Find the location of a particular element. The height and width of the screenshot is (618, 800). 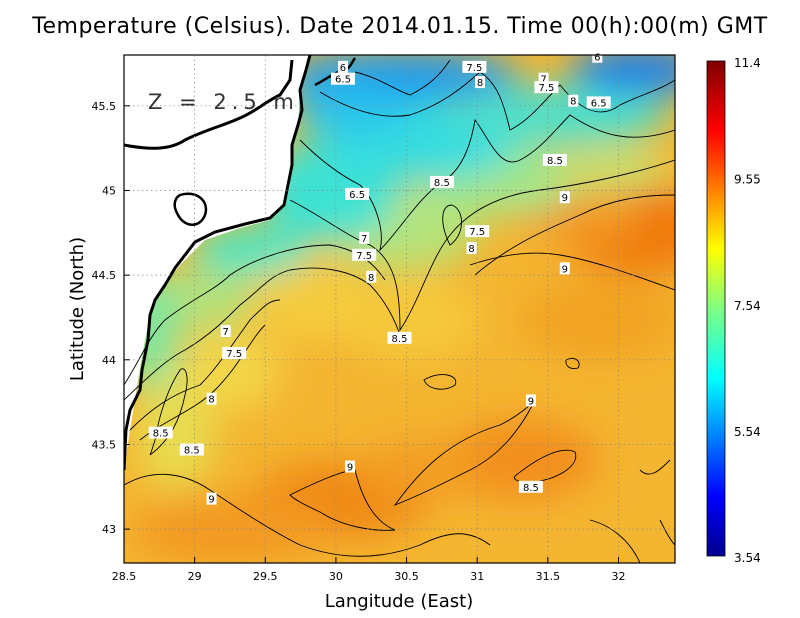

x-axis: 28.5 29 29.5 30 30.5 31 31.5 32 is located at coordinates (368, 570).